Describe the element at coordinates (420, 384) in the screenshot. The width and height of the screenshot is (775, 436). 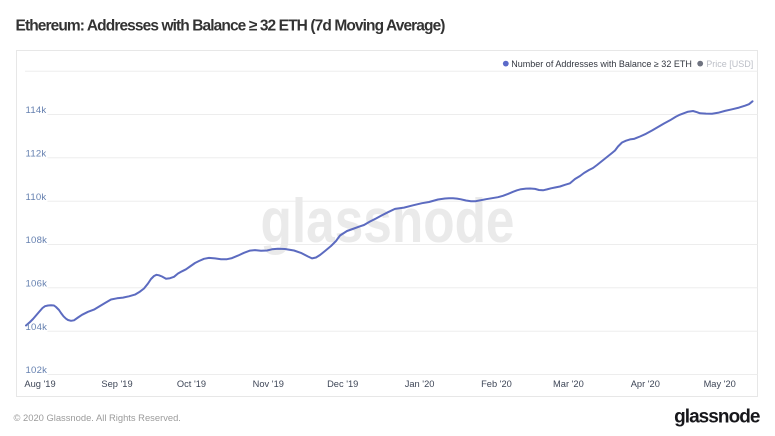
I see `svg-text: Jan '20` at that location.